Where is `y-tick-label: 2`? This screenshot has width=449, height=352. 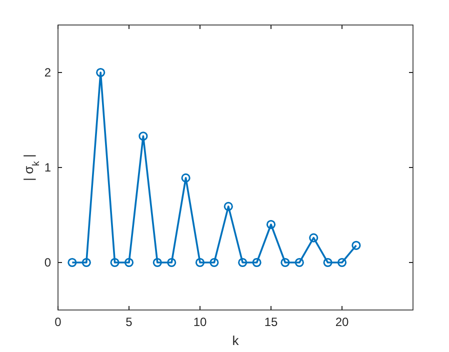 y-tick-label: 2 is located at coordinates (48, 73).